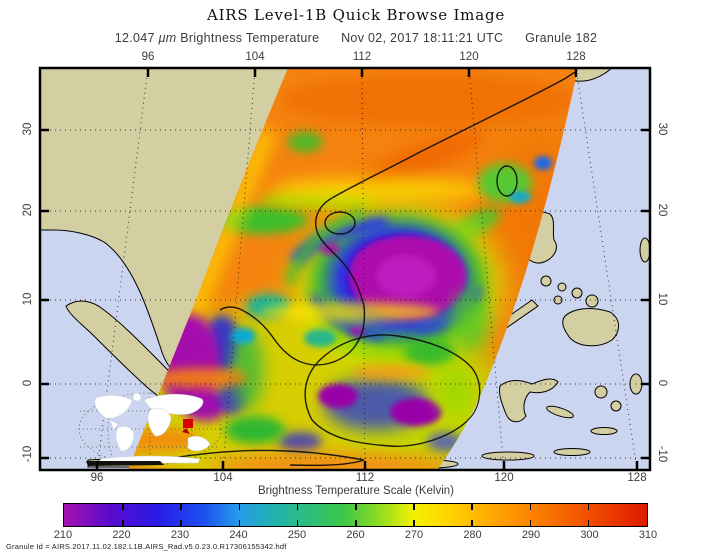 This screenshot has width=720, height=556. What do you see at coordinates (121, 535) in the screenshot?
I see `colorbar-tick-label: 220` at bounding box center [121, 535].